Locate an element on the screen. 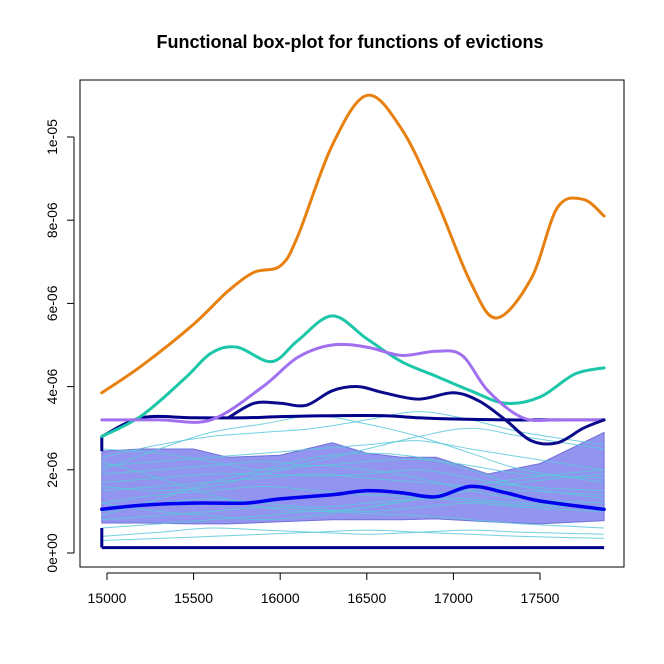 This screenshot has height=664, width=664. series-outlier-navy is located at coordinates (416, 415).